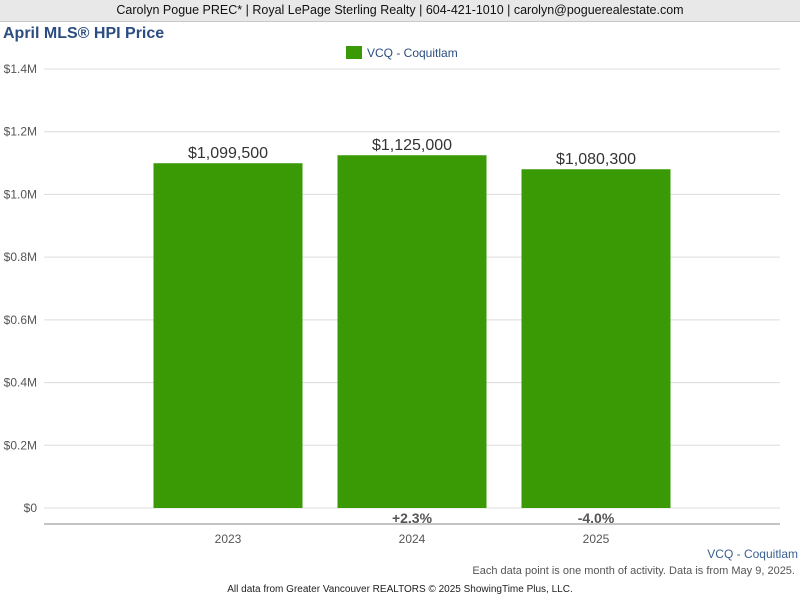 This screenshot has width=800, height=600. What do you see at coordinates (596, 539) in the screenshot?
I see `x-tick-label: 2025` at bounding box center [596, 539].